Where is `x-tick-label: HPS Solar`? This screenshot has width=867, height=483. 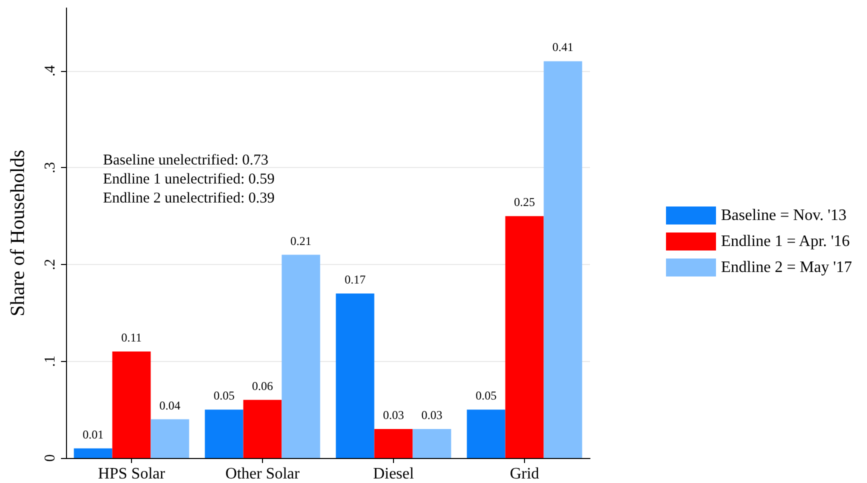 x-tick-label: HPS Solar is located at coordinates (132, 474).